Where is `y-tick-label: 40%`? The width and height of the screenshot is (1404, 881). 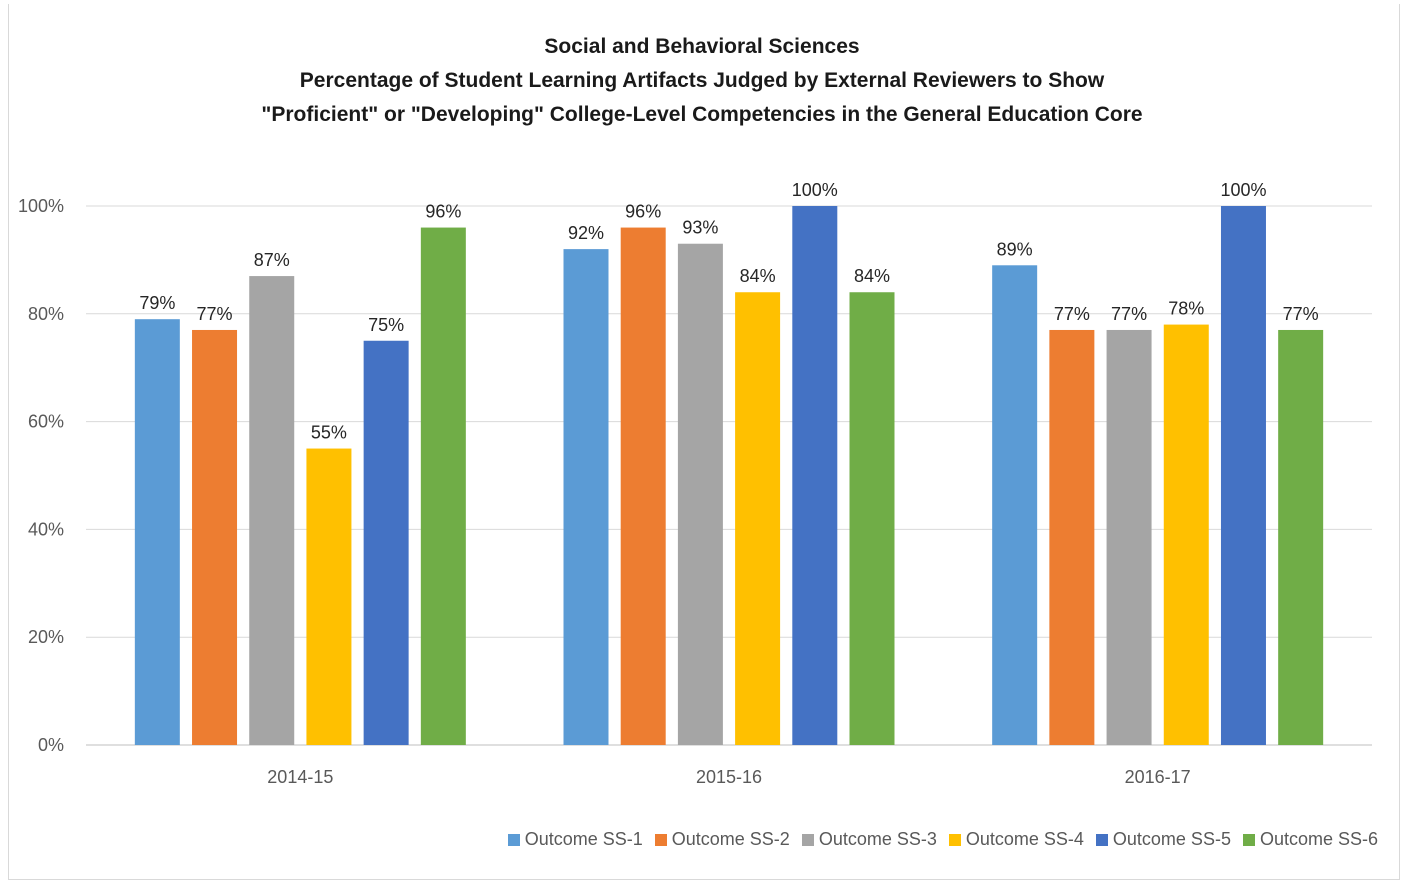 y-tick-label: 40% is located at coordinates (46, 529).